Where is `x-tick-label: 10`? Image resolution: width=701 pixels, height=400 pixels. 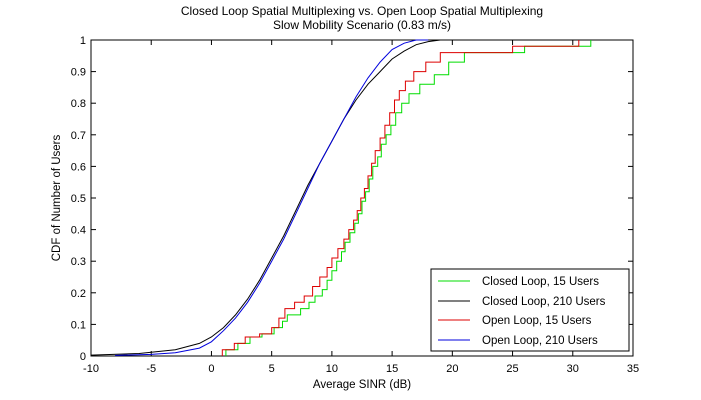
x-tick-label: 10 is located at coordinates (332, 369).